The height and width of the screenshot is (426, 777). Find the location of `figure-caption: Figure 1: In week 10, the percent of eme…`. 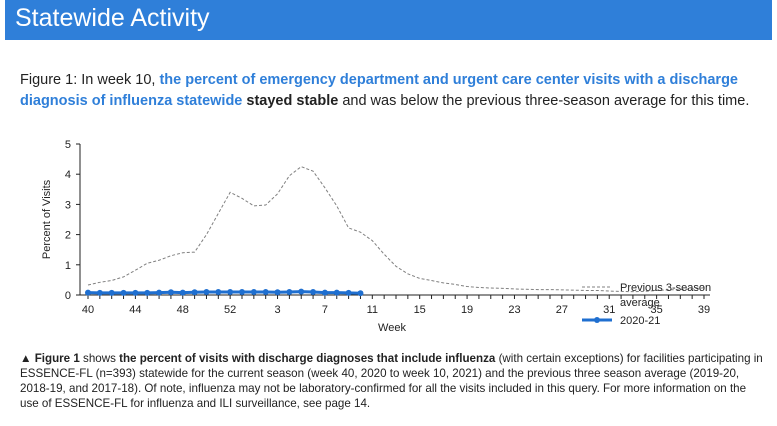

figure-caption: Figure 1: In week 10, the percent of eme… is located at coordinates (390, 91).